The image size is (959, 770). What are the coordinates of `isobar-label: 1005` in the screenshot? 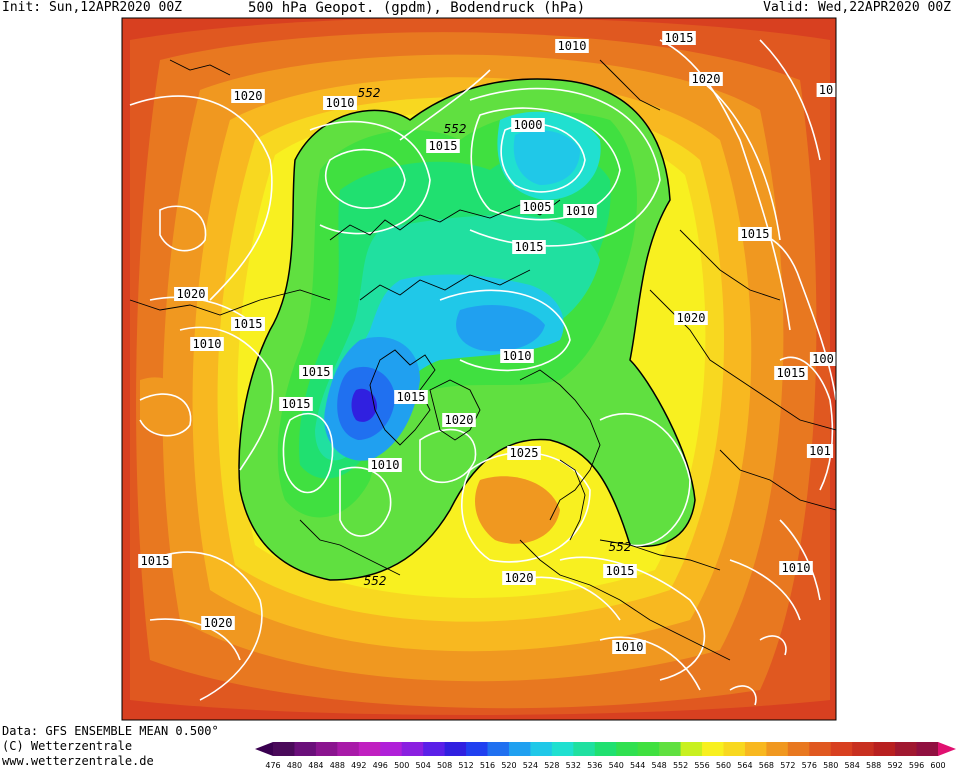 It's located at (537, 207).